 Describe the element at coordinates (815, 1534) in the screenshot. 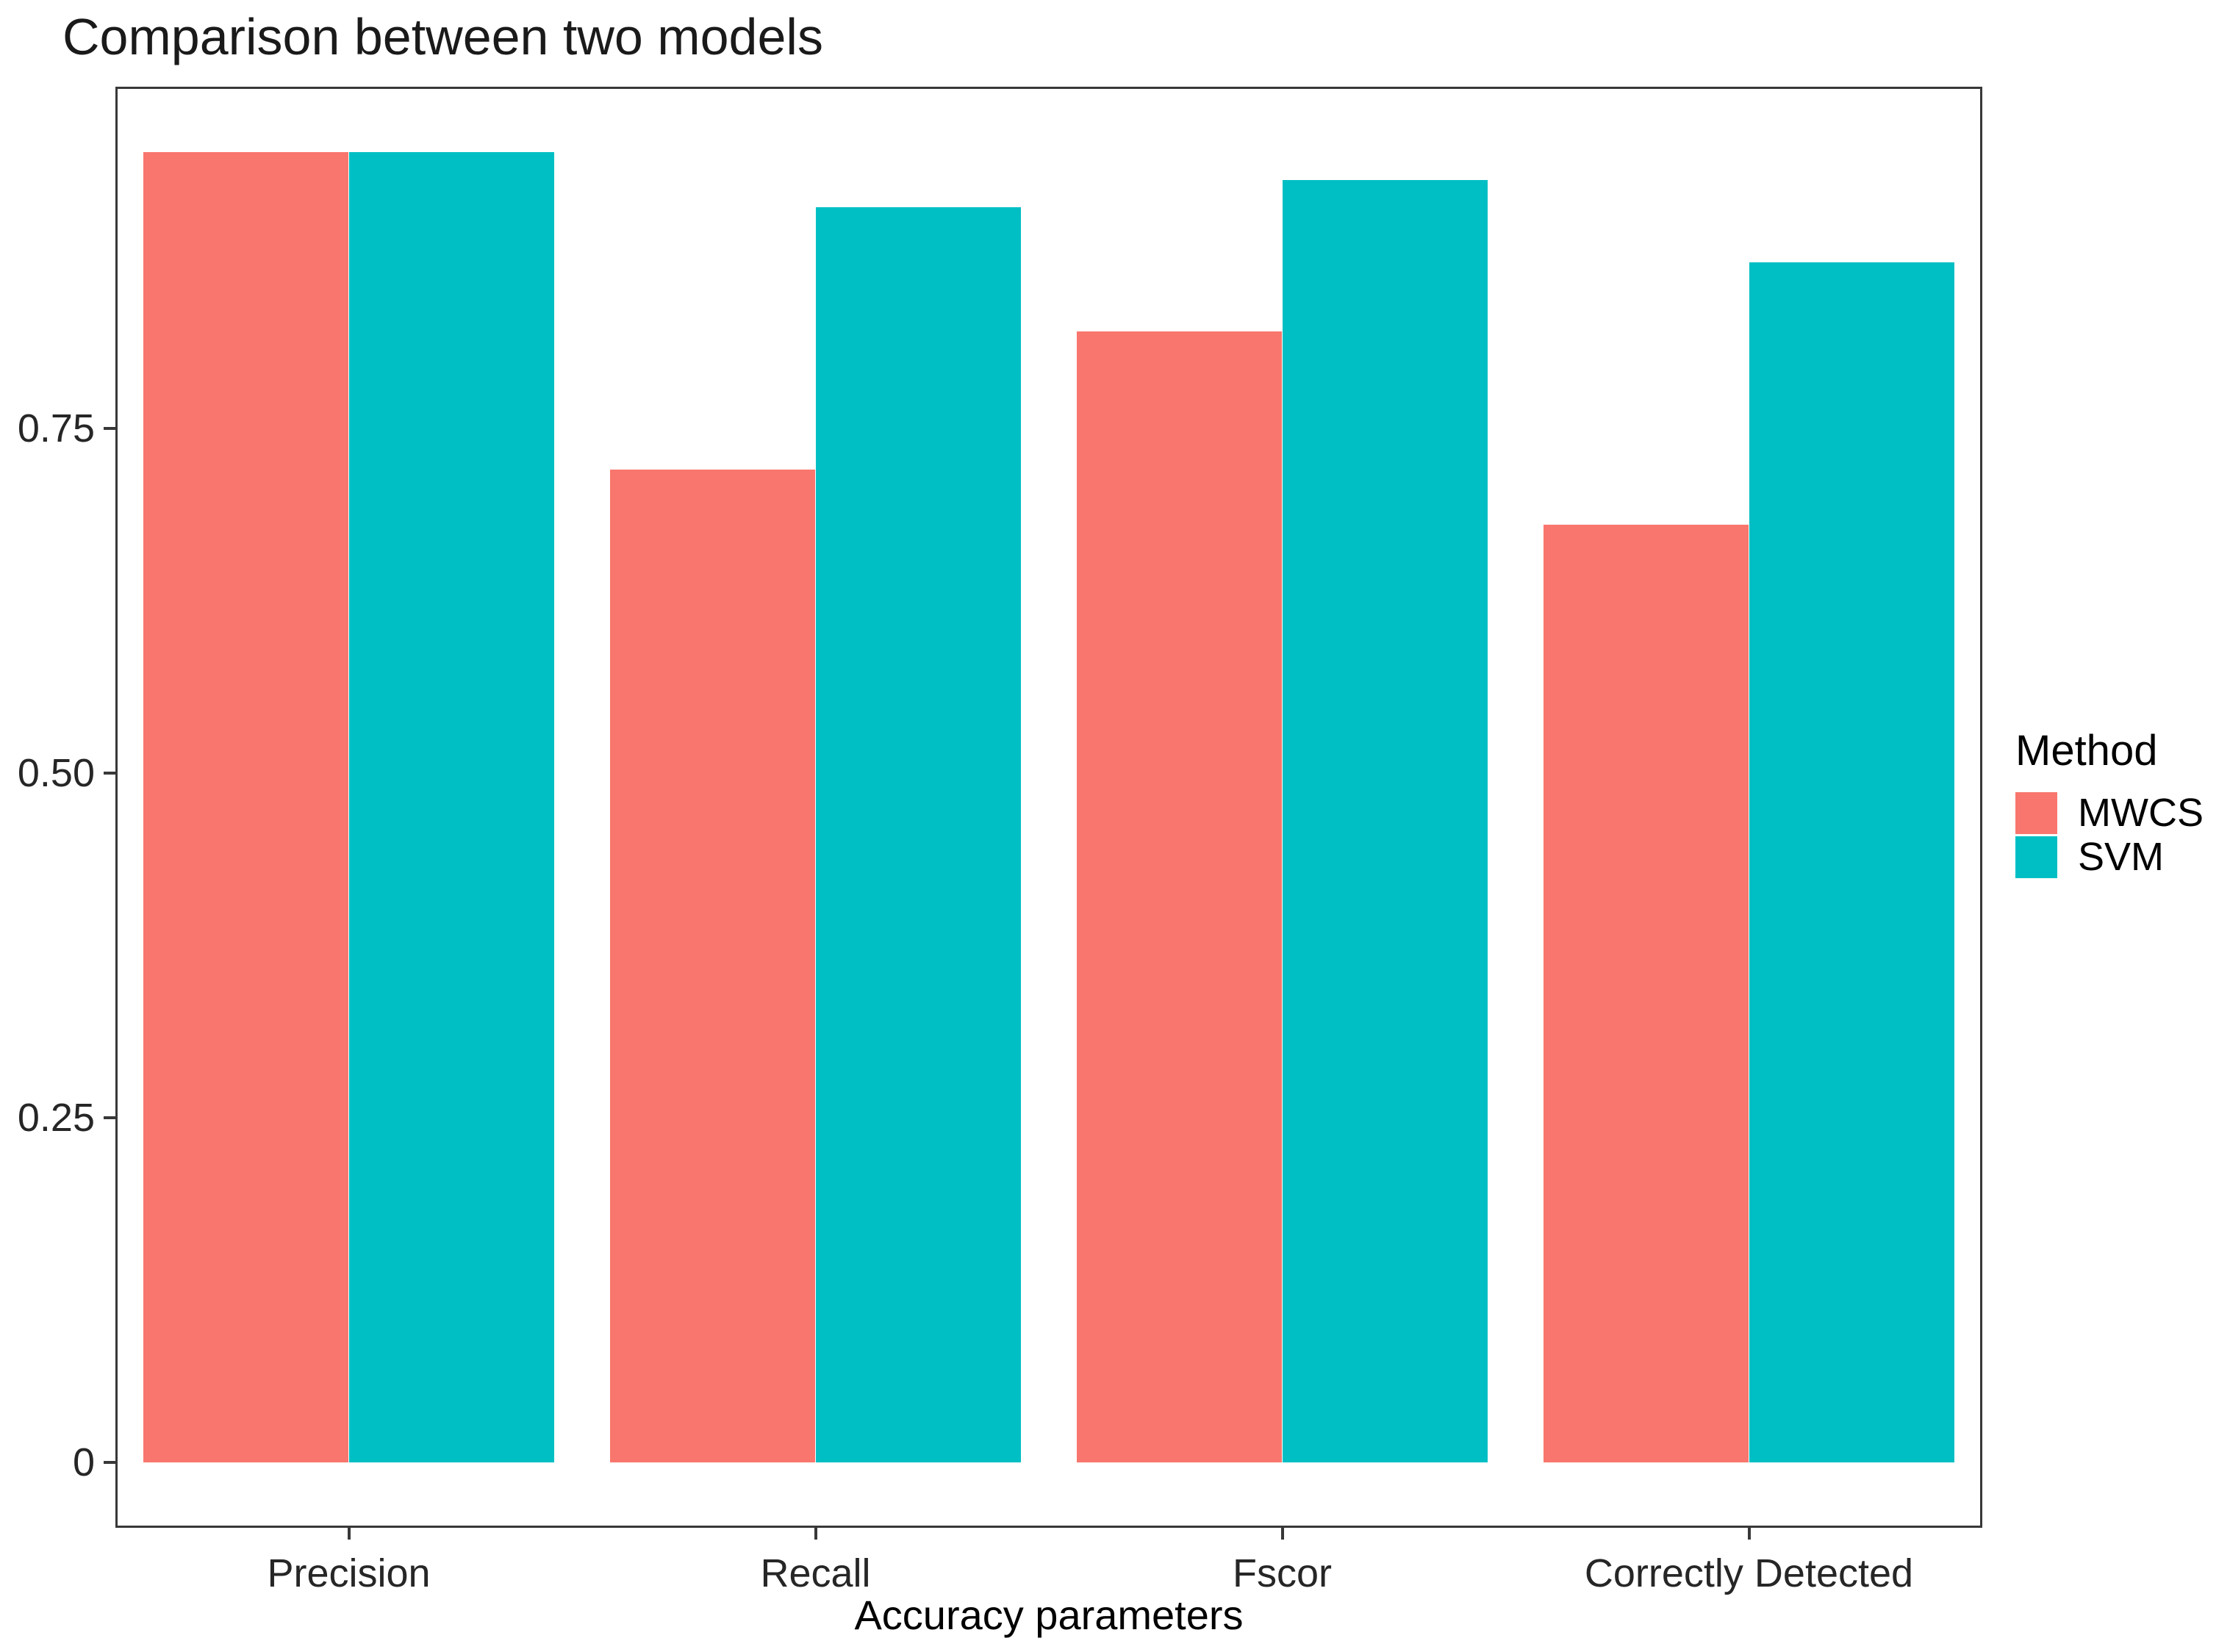

I see `x-tick-mark-recall` at that location.